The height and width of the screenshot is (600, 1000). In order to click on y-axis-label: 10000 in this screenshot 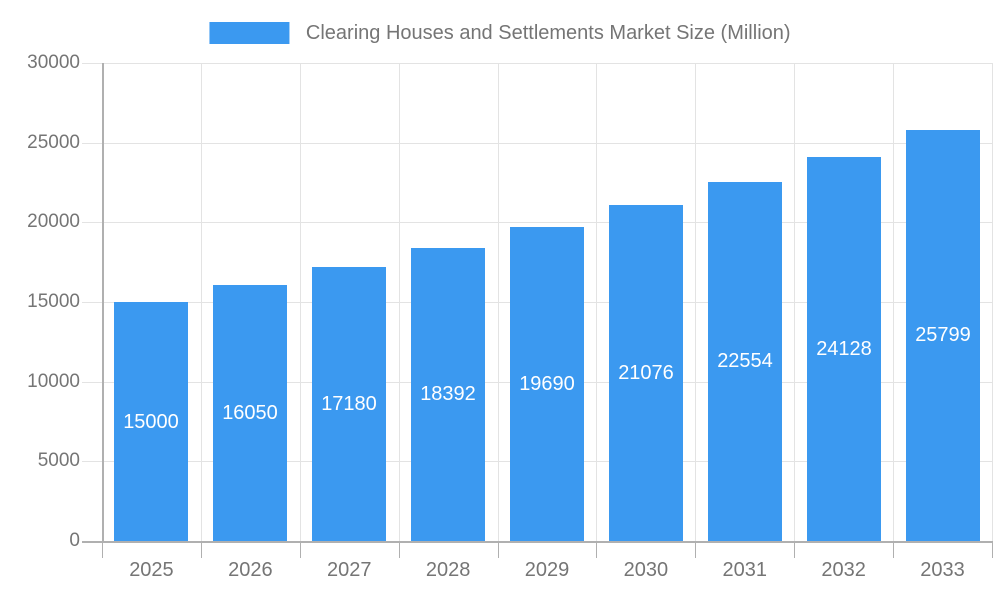, I will do `click(53, 381)`.